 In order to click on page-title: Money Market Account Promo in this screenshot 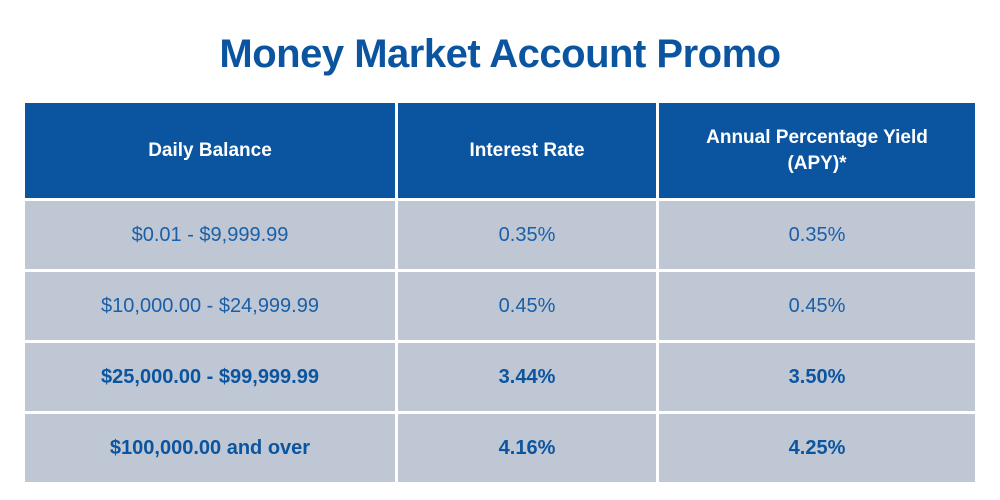, I will do `click(500, 54)`.